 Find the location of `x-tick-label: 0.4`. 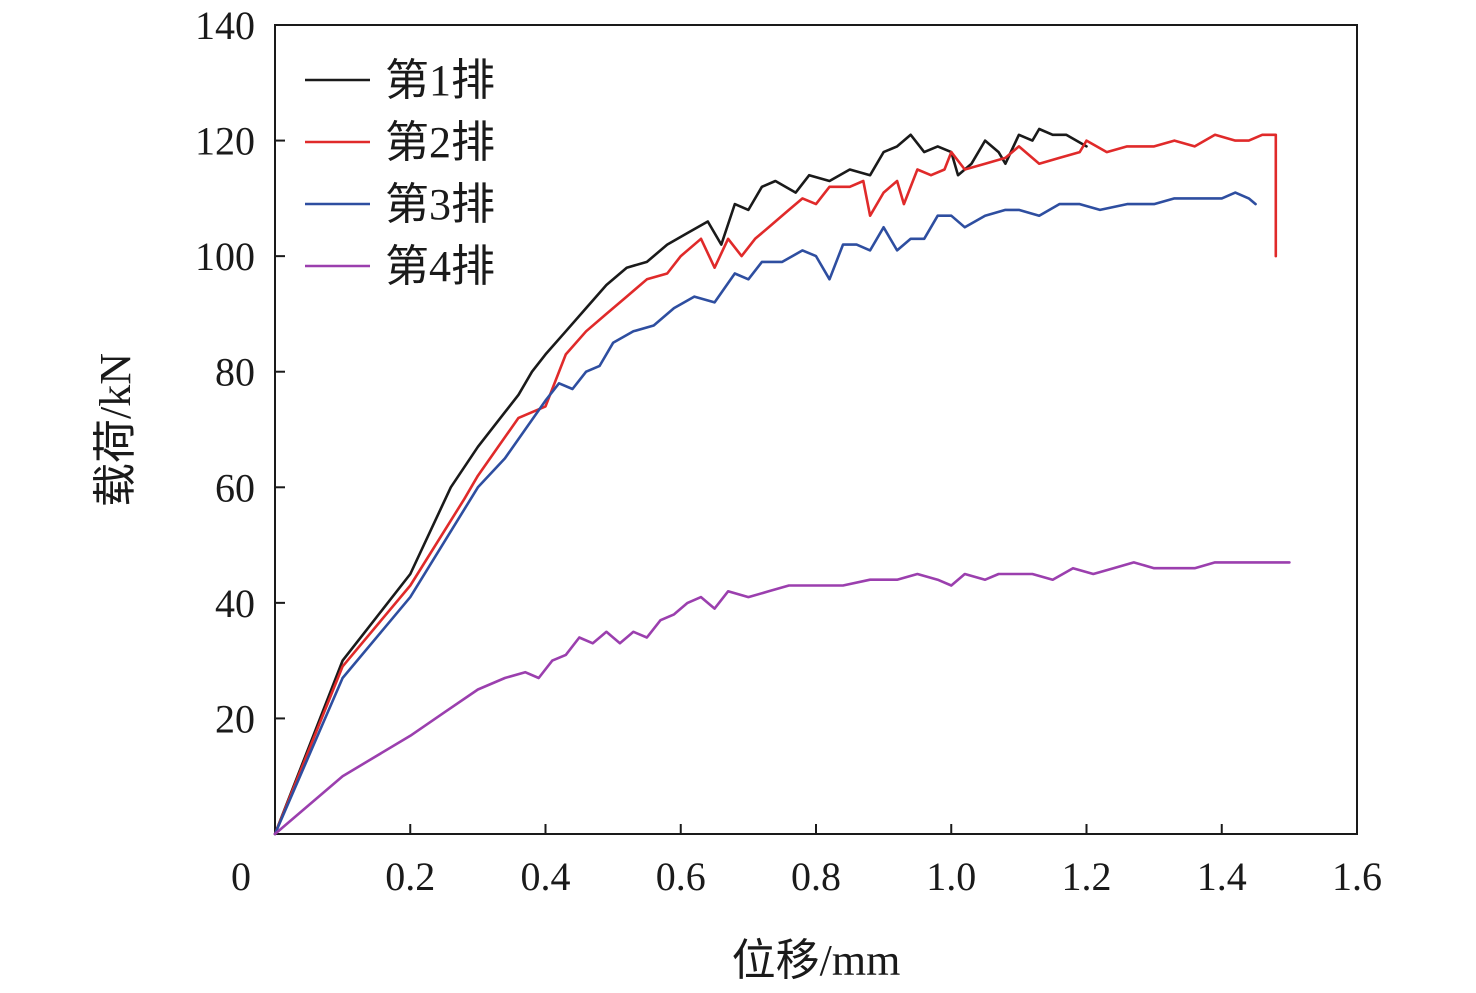

x-tick-label: 0.4 is located at coordinates (546, 876).